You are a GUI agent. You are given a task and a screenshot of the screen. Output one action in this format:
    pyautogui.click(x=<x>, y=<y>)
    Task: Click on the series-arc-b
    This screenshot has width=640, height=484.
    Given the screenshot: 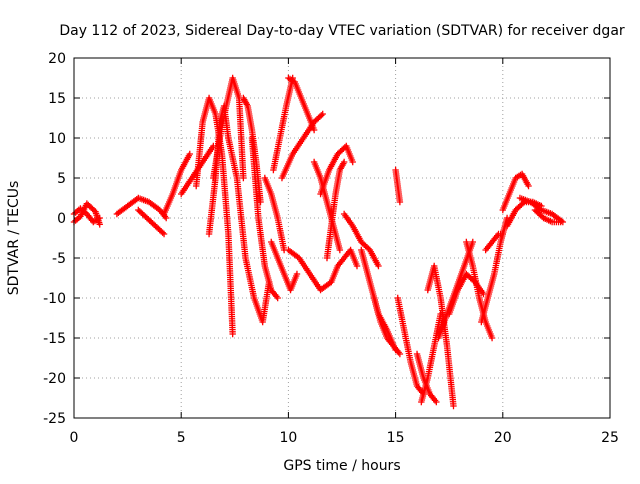 What is the action you would take?
    pyautogui.click(x=141, y=208)
    